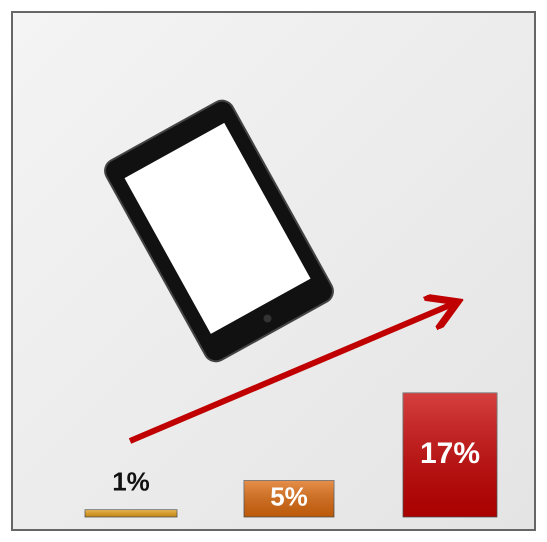 This screenshot has width=547, height=542. I want to click on tablet-screen, so click(217, 228).